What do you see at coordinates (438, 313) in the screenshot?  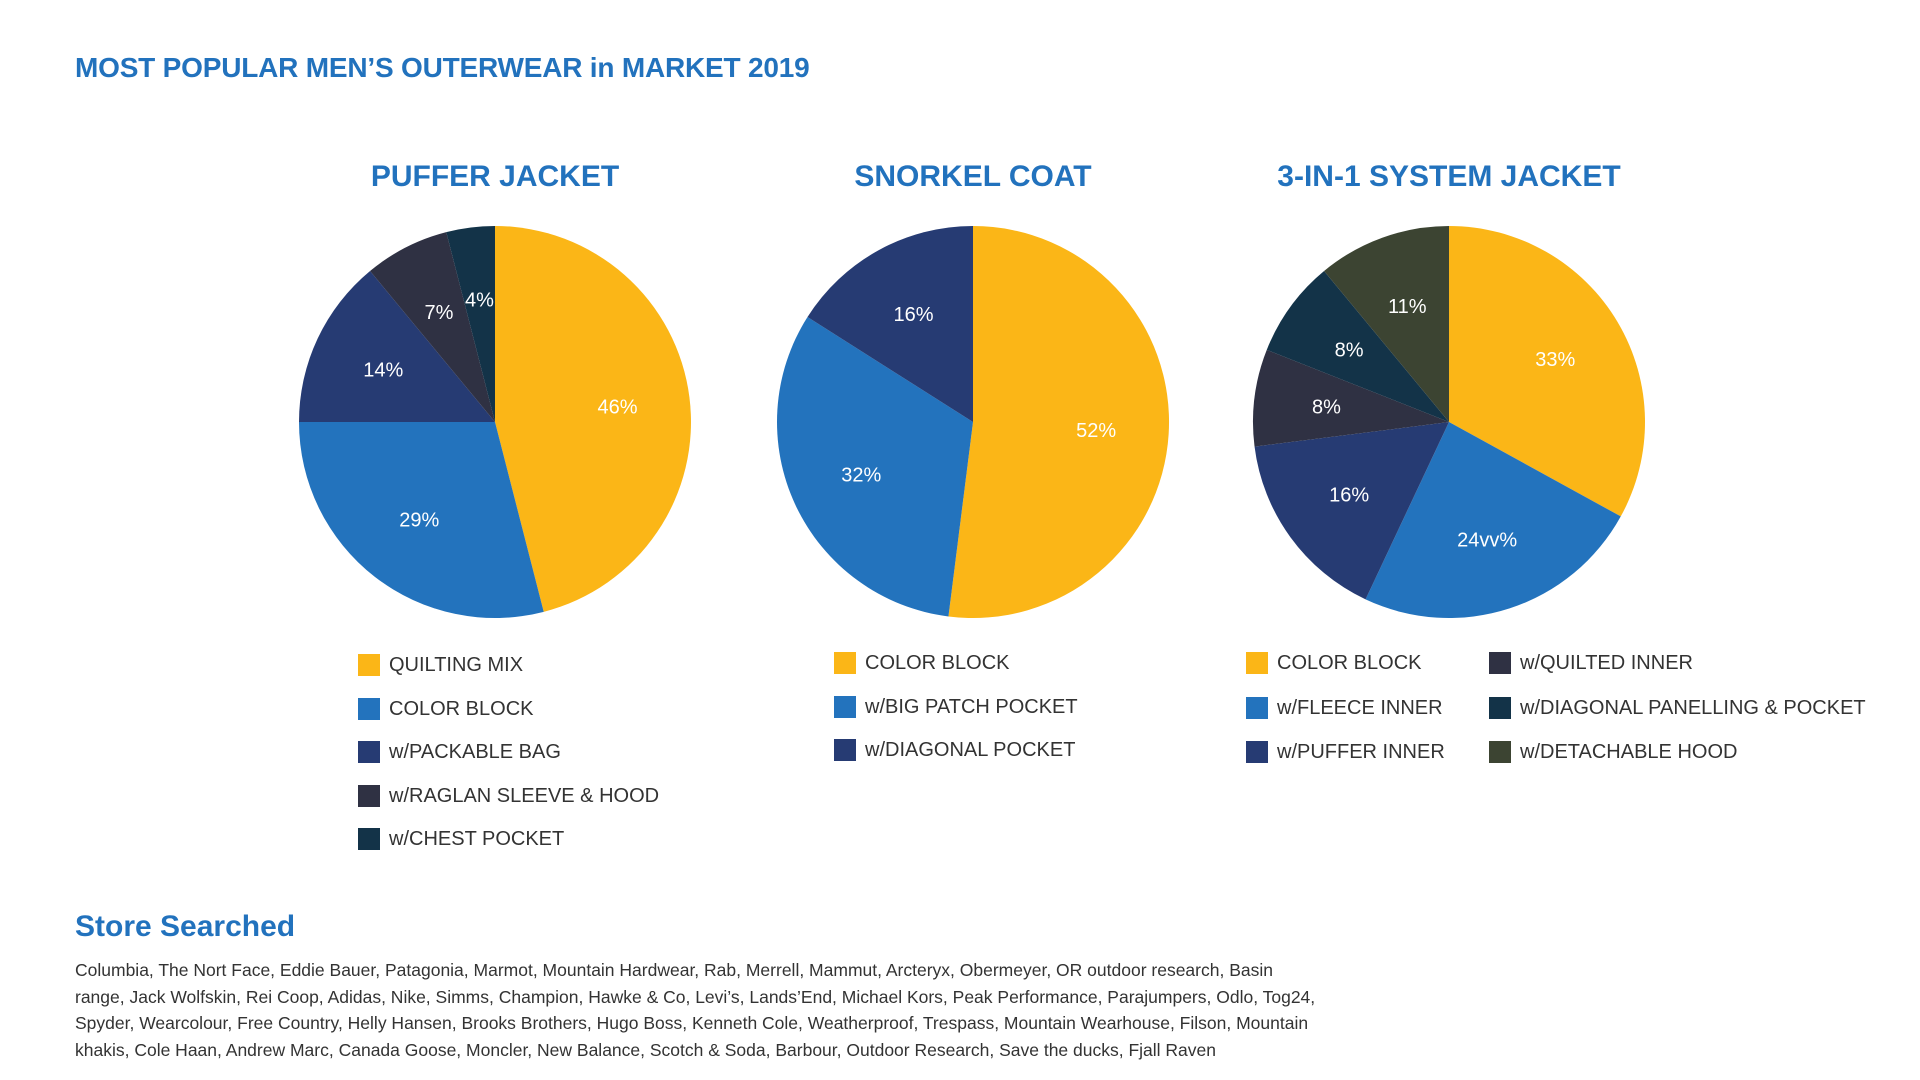 I see `slice-label: 7%` at bounding box center [438, 313].